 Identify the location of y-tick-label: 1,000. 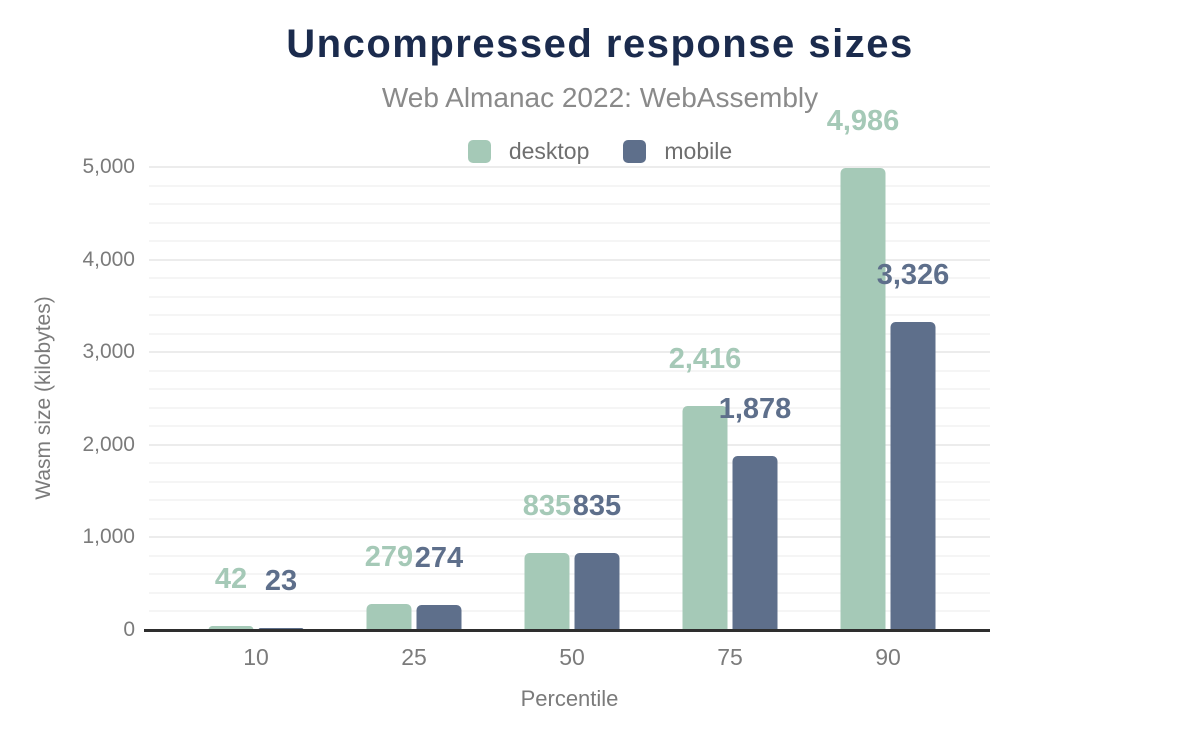
(108, 537).